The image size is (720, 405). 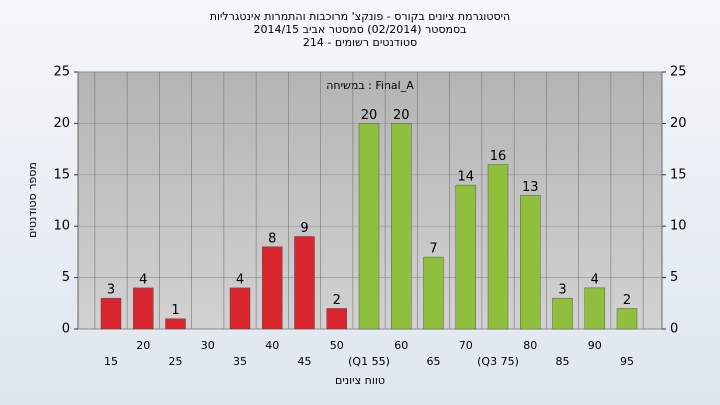 What do you see at coordinates (370, 85) in the screenshot?
I see `annotation: Final_A : במשיחה` at bounding box center [370, 85].